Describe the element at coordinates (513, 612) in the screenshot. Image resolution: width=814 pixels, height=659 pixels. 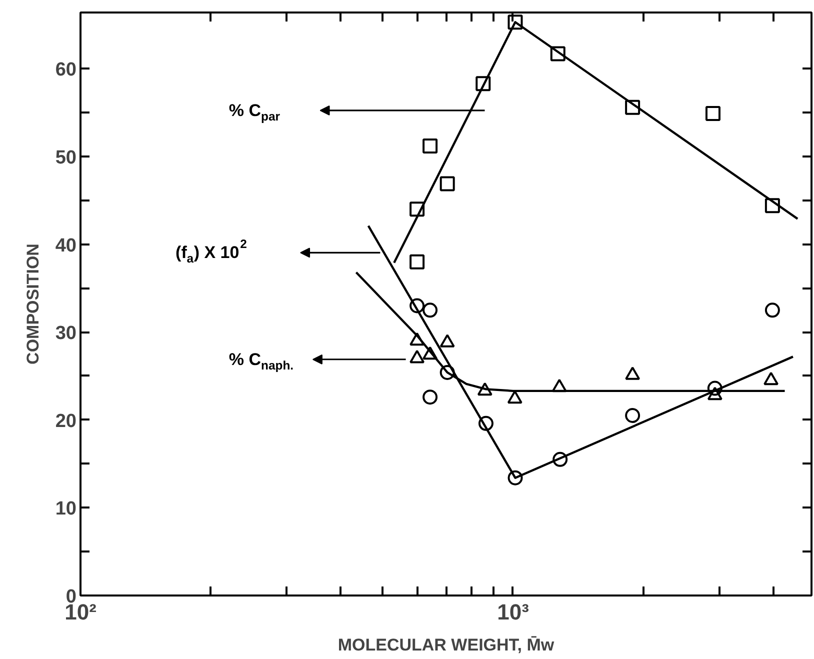
I see `x-tick-label: 10³` at that location.